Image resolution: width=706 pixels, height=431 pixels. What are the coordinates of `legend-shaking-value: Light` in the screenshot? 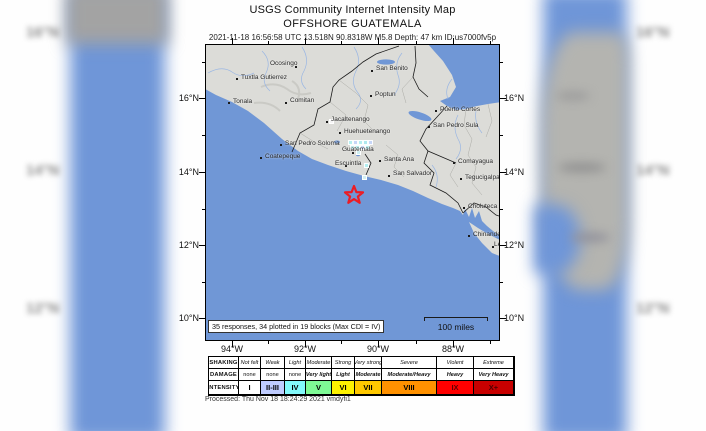 It's located at (295, 363).